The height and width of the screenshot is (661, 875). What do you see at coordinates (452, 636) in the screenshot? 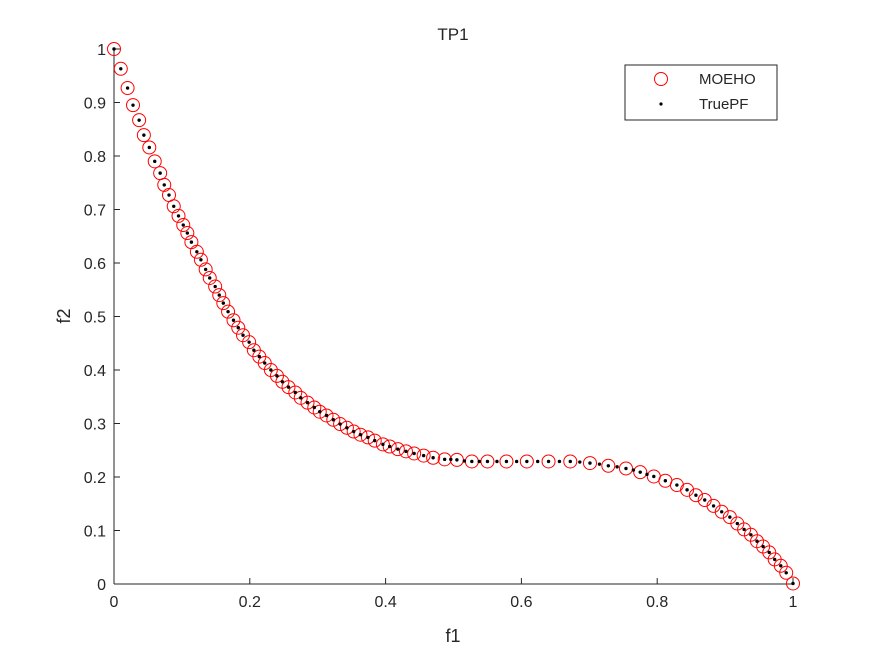
I see `x-axis-label: f1` at bounding box center [452, 636].